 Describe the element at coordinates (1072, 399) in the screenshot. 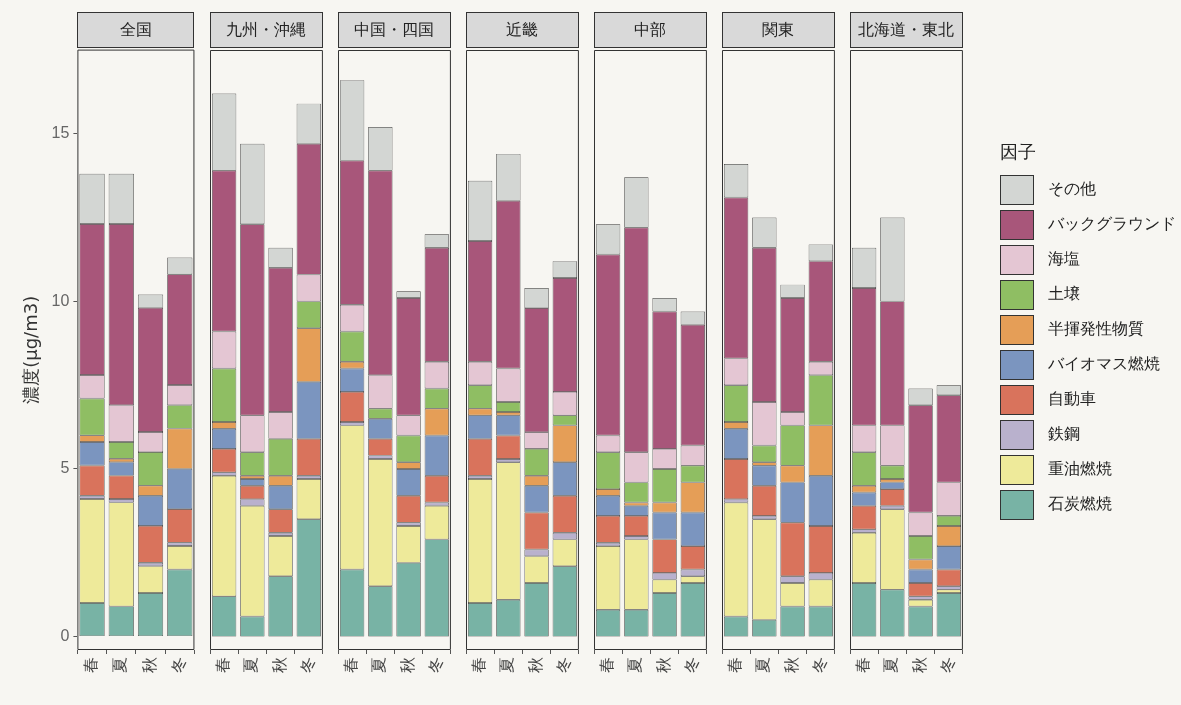

I see `legend-label: 自動車` at that location.